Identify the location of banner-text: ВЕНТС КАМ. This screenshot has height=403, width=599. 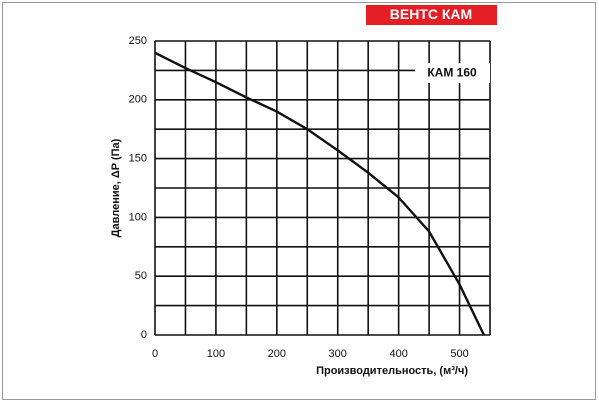
(431, 14).